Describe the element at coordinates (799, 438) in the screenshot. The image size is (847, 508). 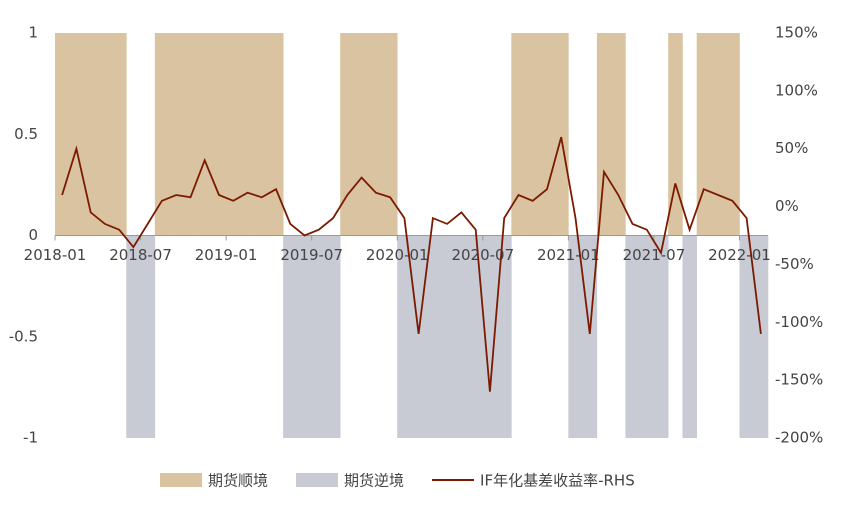
I see `y2-tick-label: -200%` at that location.